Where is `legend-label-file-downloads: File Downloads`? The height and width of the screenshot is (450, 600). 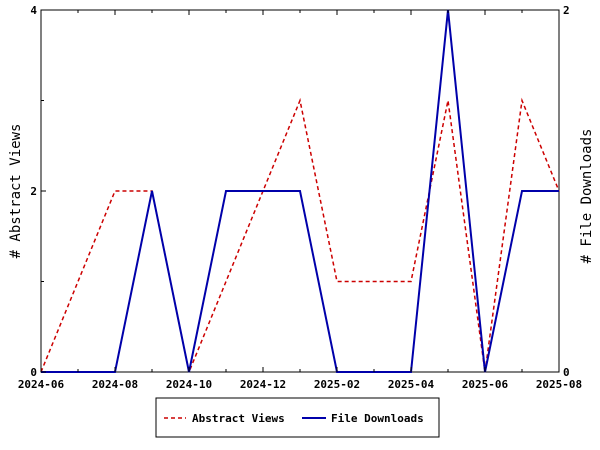 legend-label-file-downloads: File Downloads is located at coordinates (377, 418).